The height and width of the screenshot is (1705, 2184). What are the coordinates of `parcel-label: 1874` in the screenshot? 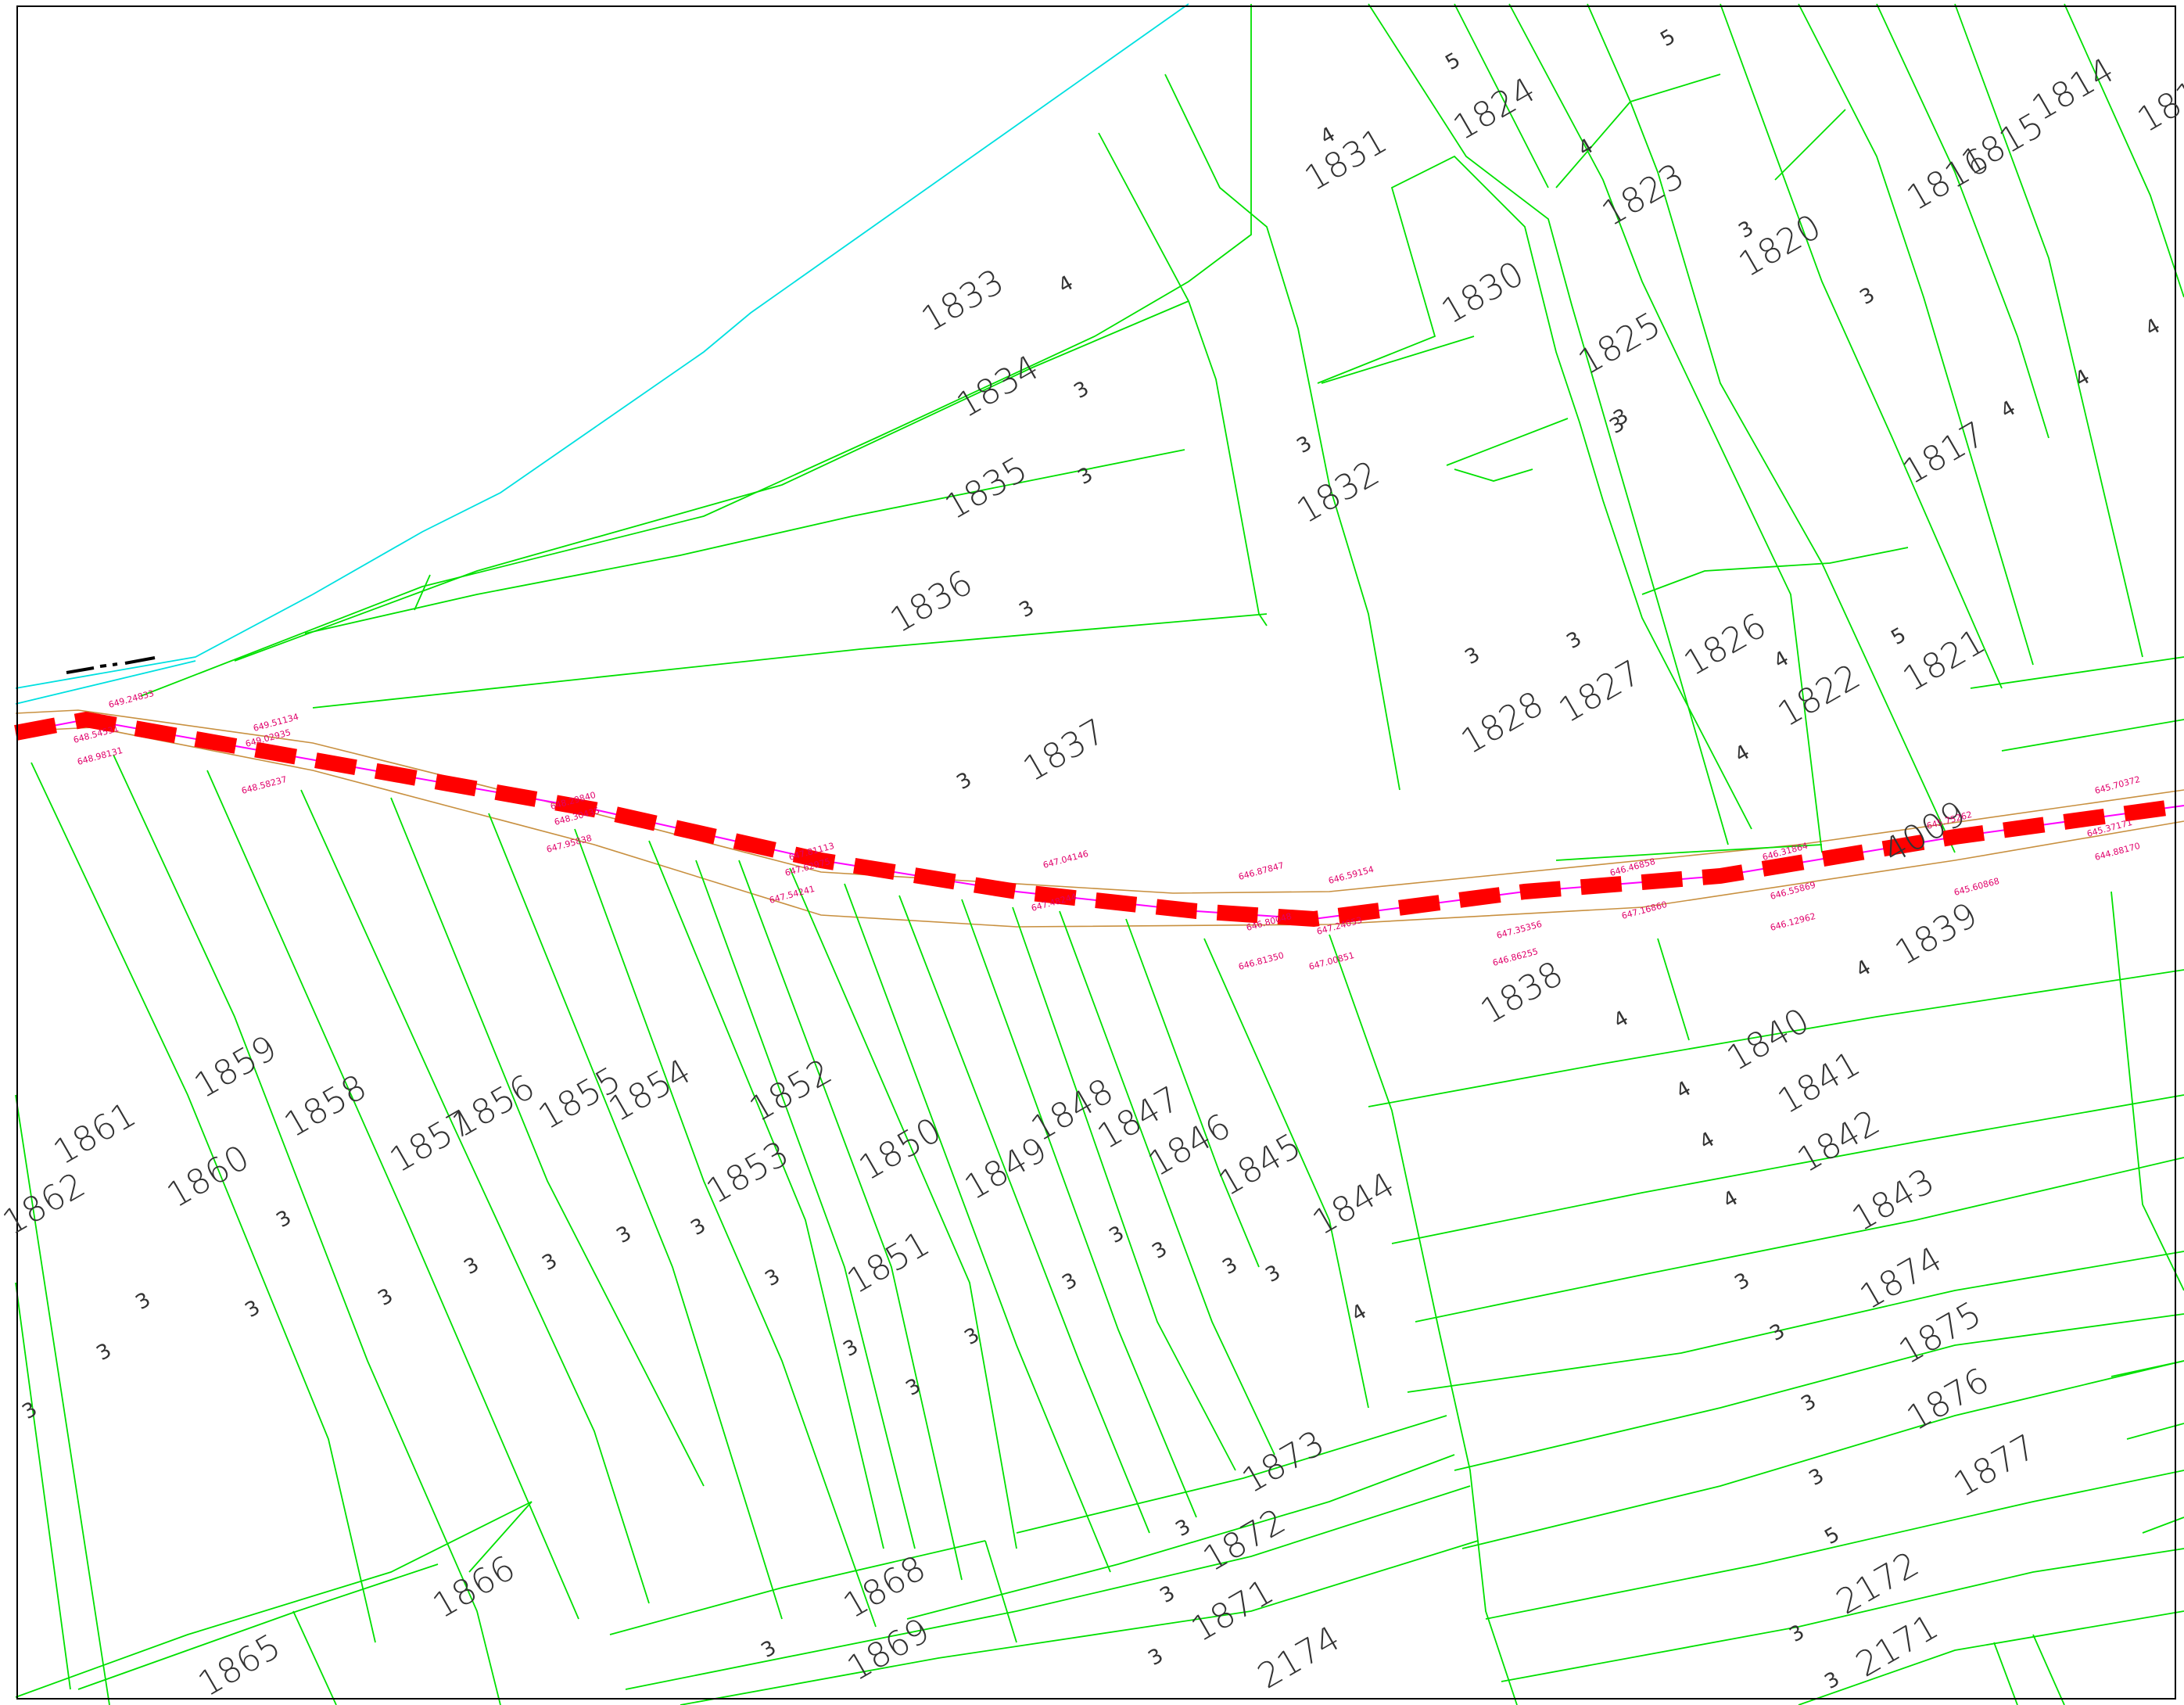 It's located at (1901, 1278).